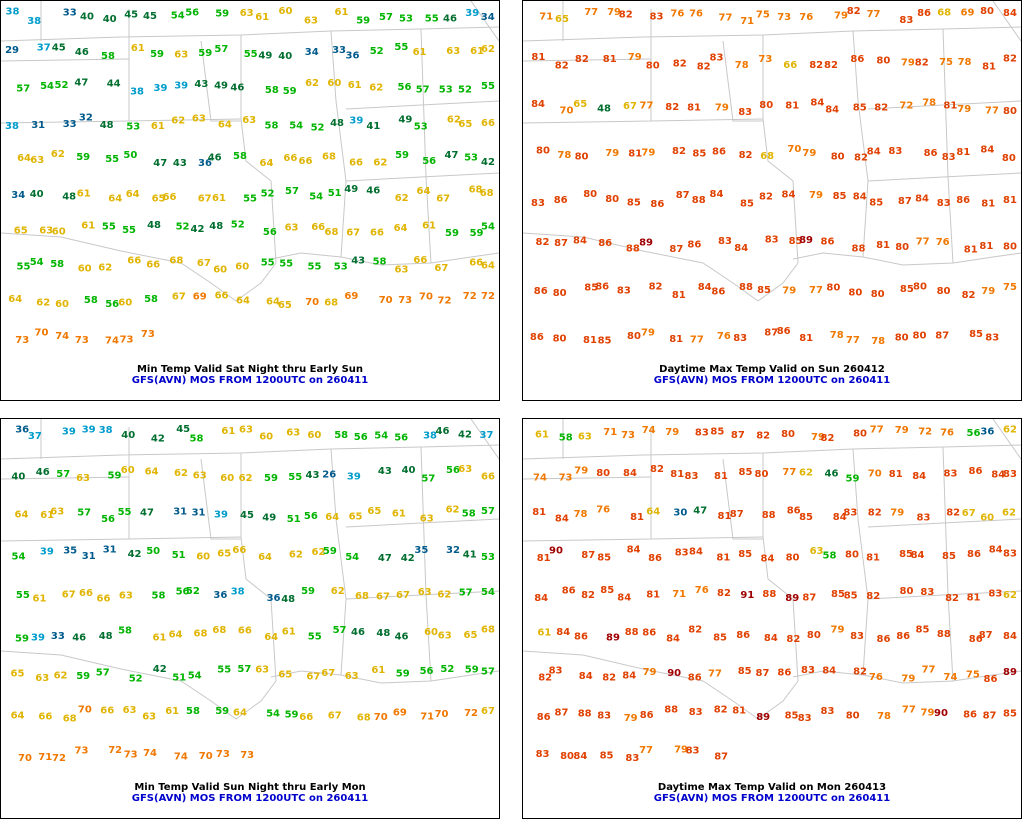 This screenshot has width=1024, height=819. I want to click on station-temp-label: 38, so click(137, 92).